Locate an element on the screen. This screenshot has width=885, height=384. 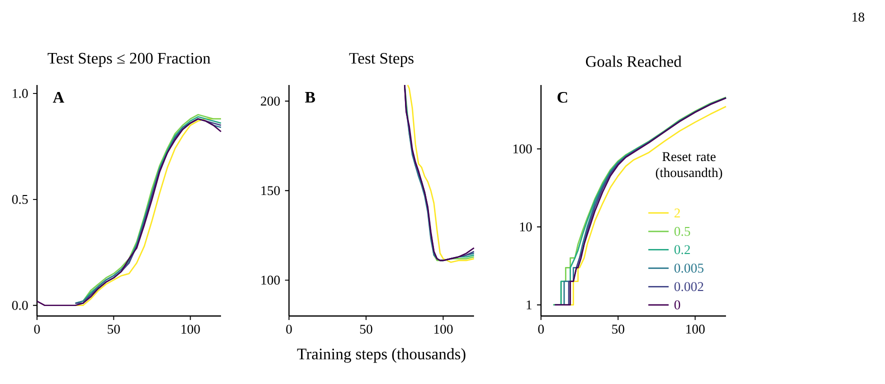
y-tick-label: 0.5 is located at coordinates (20, 199).